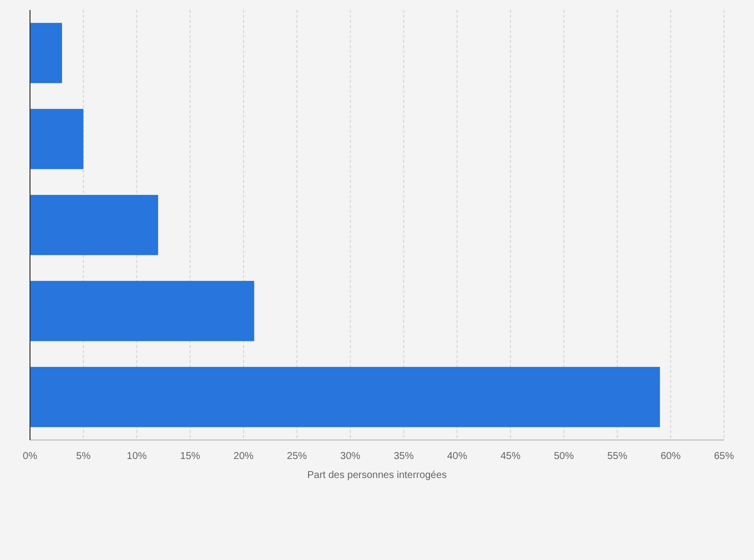  I want to click on x-tick-label: 40%, so click(457, 456).